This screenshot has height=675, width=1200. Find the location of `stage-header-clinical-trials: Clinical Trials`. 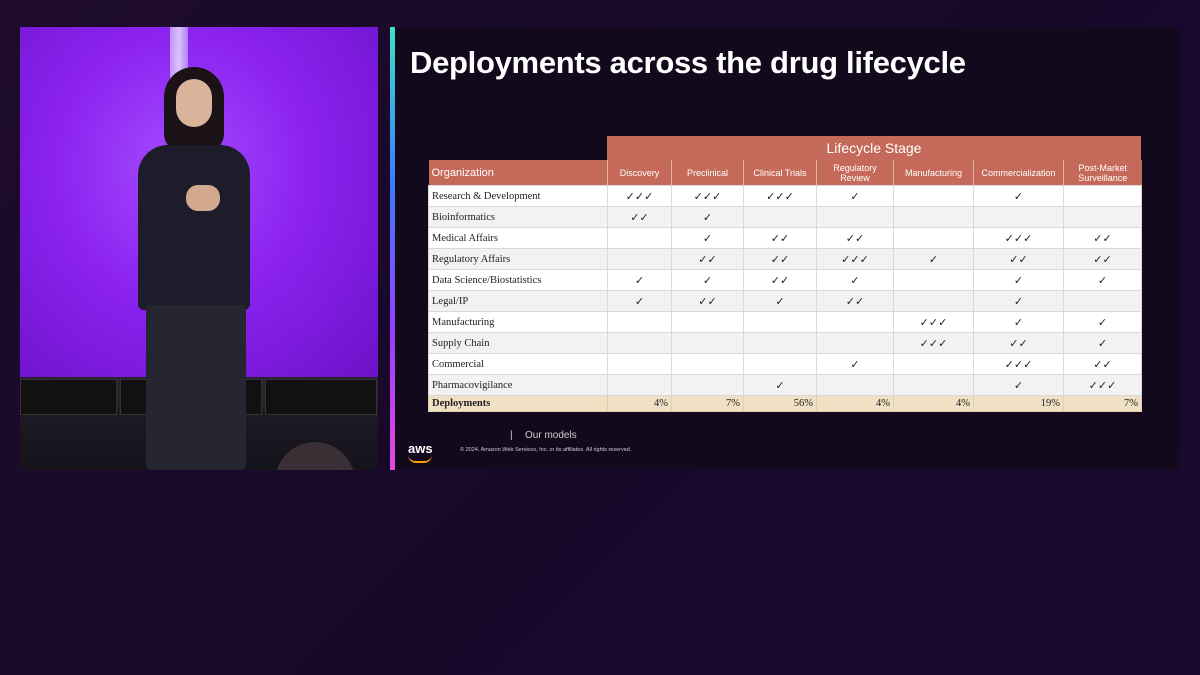

stage-header-clinical-trials: Clinical Trials is located at coordinates (780, 173).